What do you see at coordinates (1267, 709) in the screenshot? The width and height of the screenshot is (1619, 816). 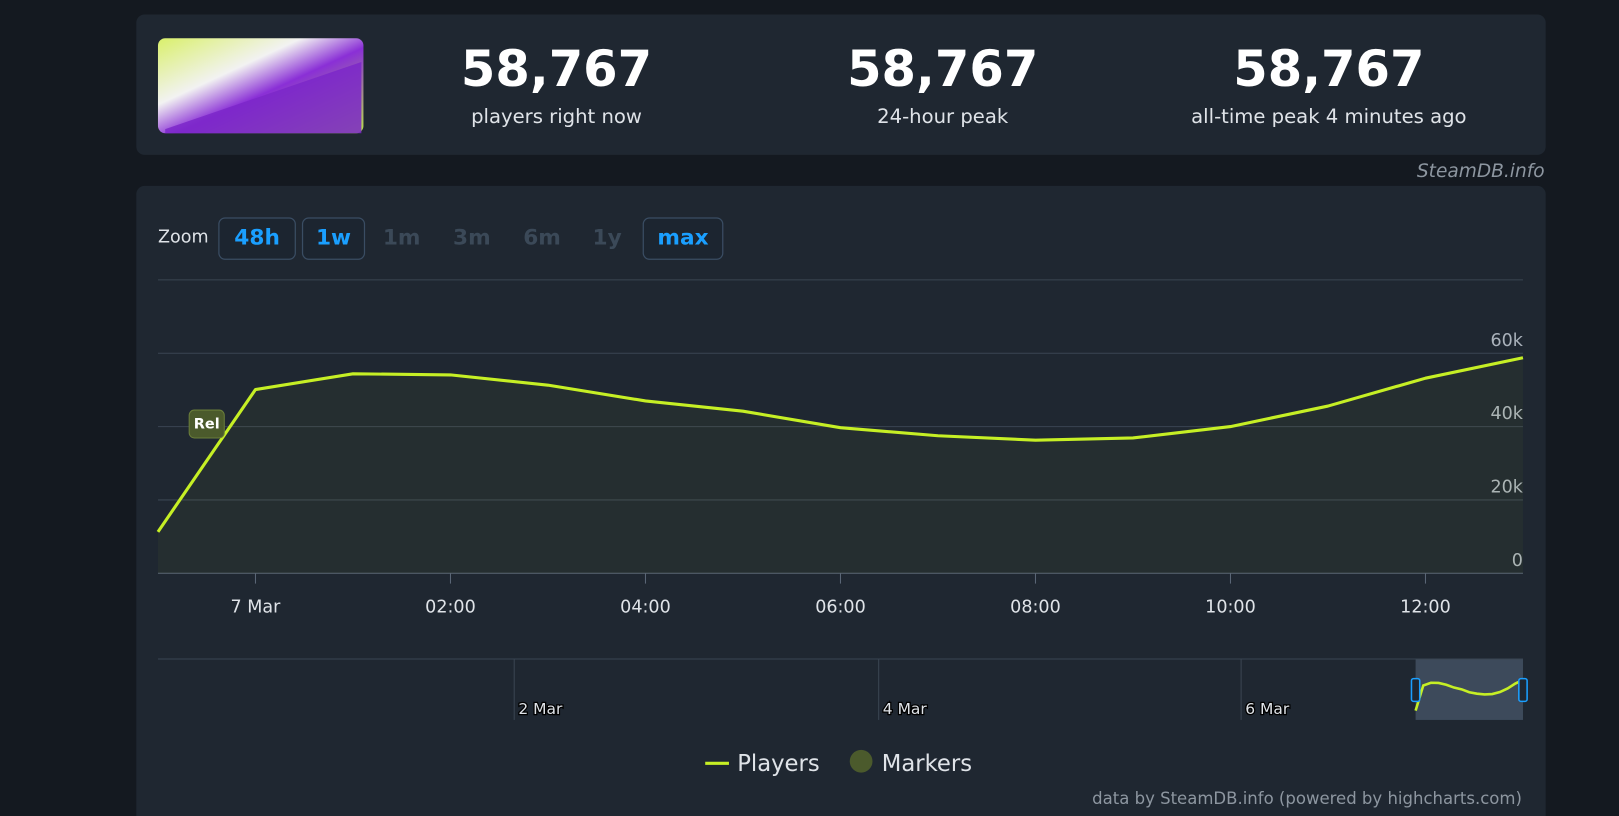 I see `navigator-label: 6 Mar` at bounding box center [1267, 709].